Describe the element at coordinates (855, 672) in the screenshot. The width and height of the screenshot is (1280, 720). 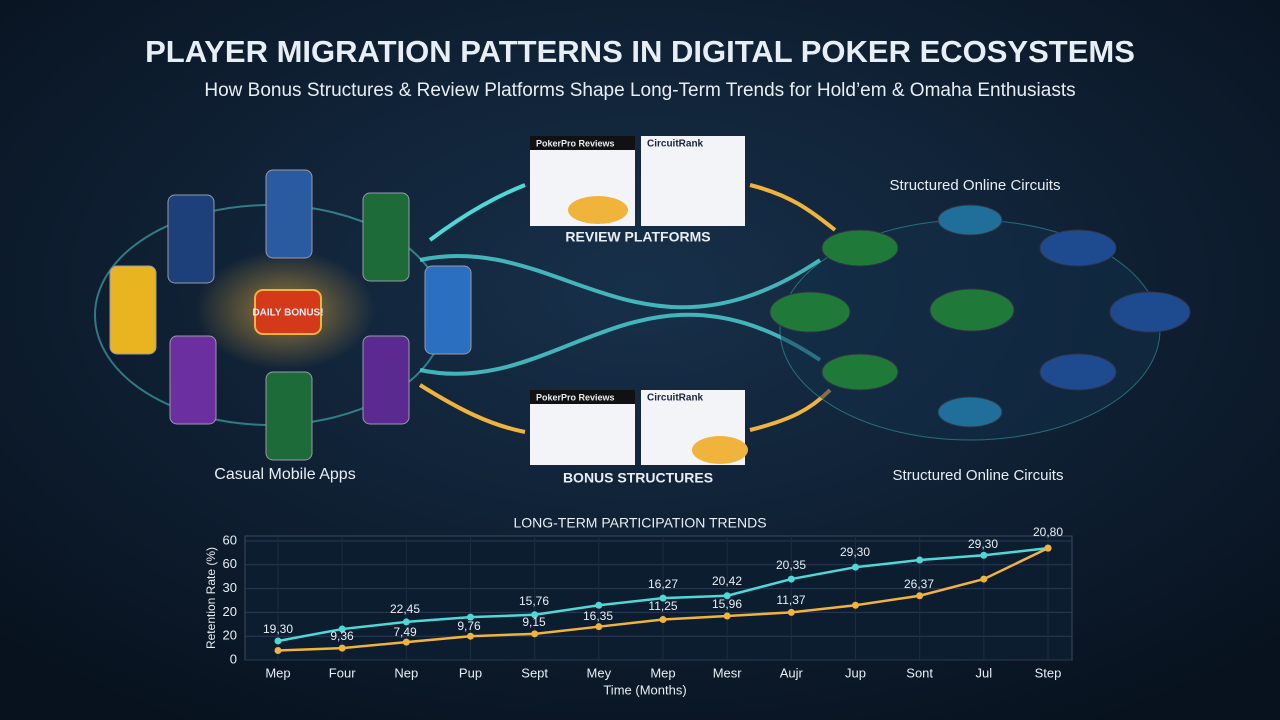
I see `x-tick-label: Jup` at that location.